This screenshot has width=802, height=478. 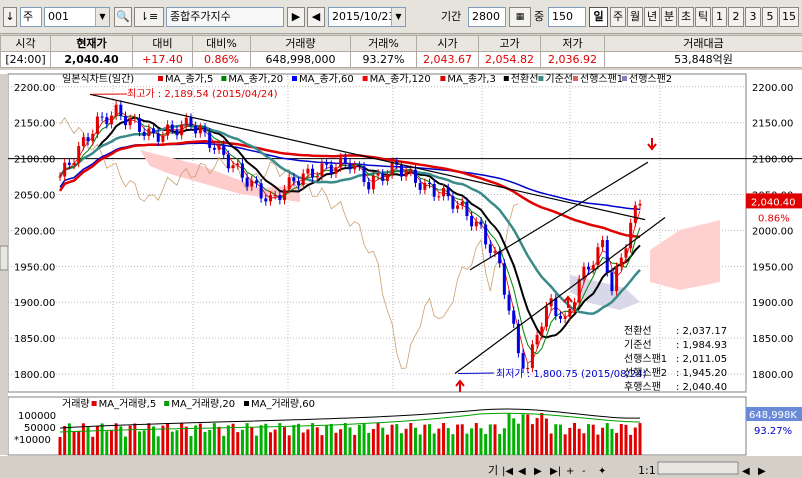 What do you see at coordinates (102, 17) in the screenshot?
I see `chevron-down-icon: ▼` at bounding box center [102, 17].